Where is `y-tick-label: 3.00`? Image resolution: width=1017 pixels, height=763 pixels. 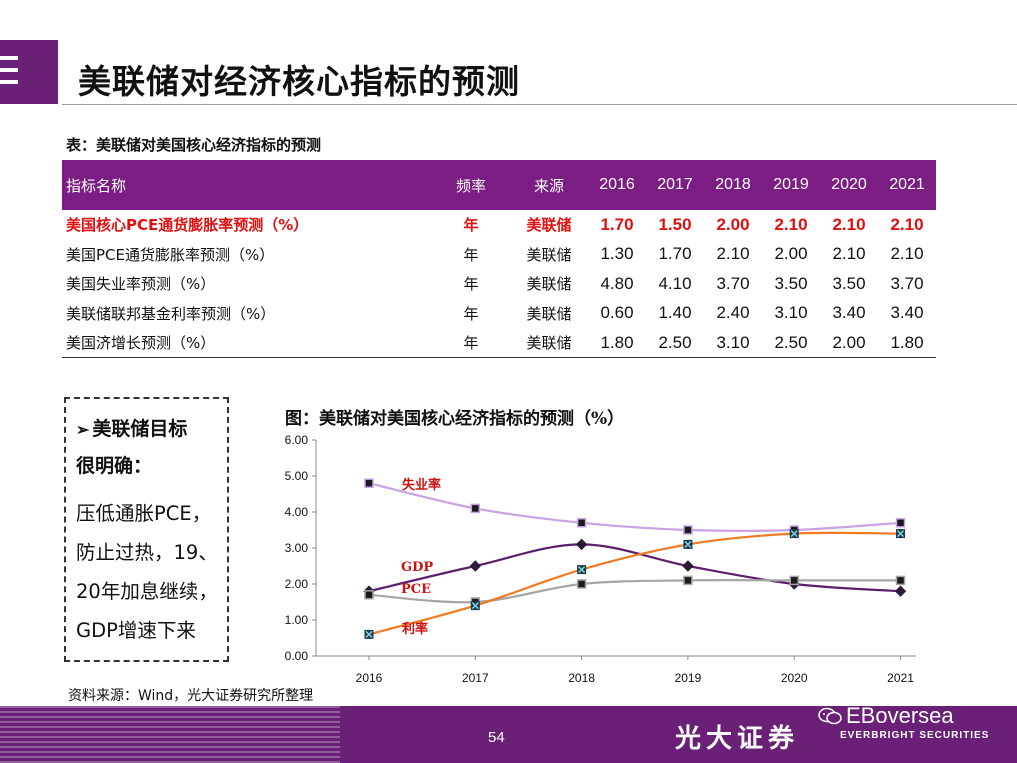 y-tick-label: 3.00 is located at coordinates (297, 548).